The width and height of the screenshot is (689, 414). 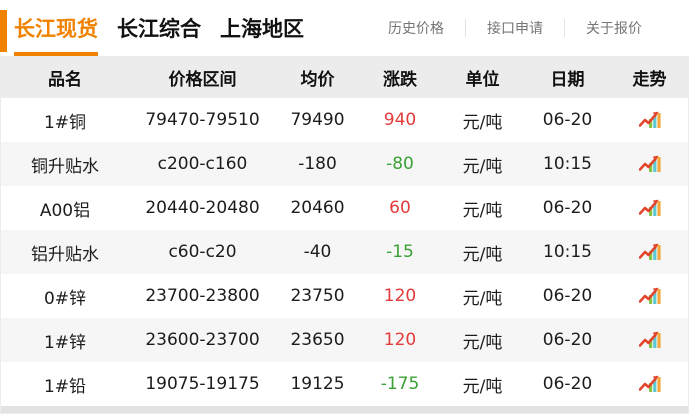 I want to click on table-row: 1#铅 19075-19175 19125 -175 元/吨 06-20, so click(x=344, y=384).